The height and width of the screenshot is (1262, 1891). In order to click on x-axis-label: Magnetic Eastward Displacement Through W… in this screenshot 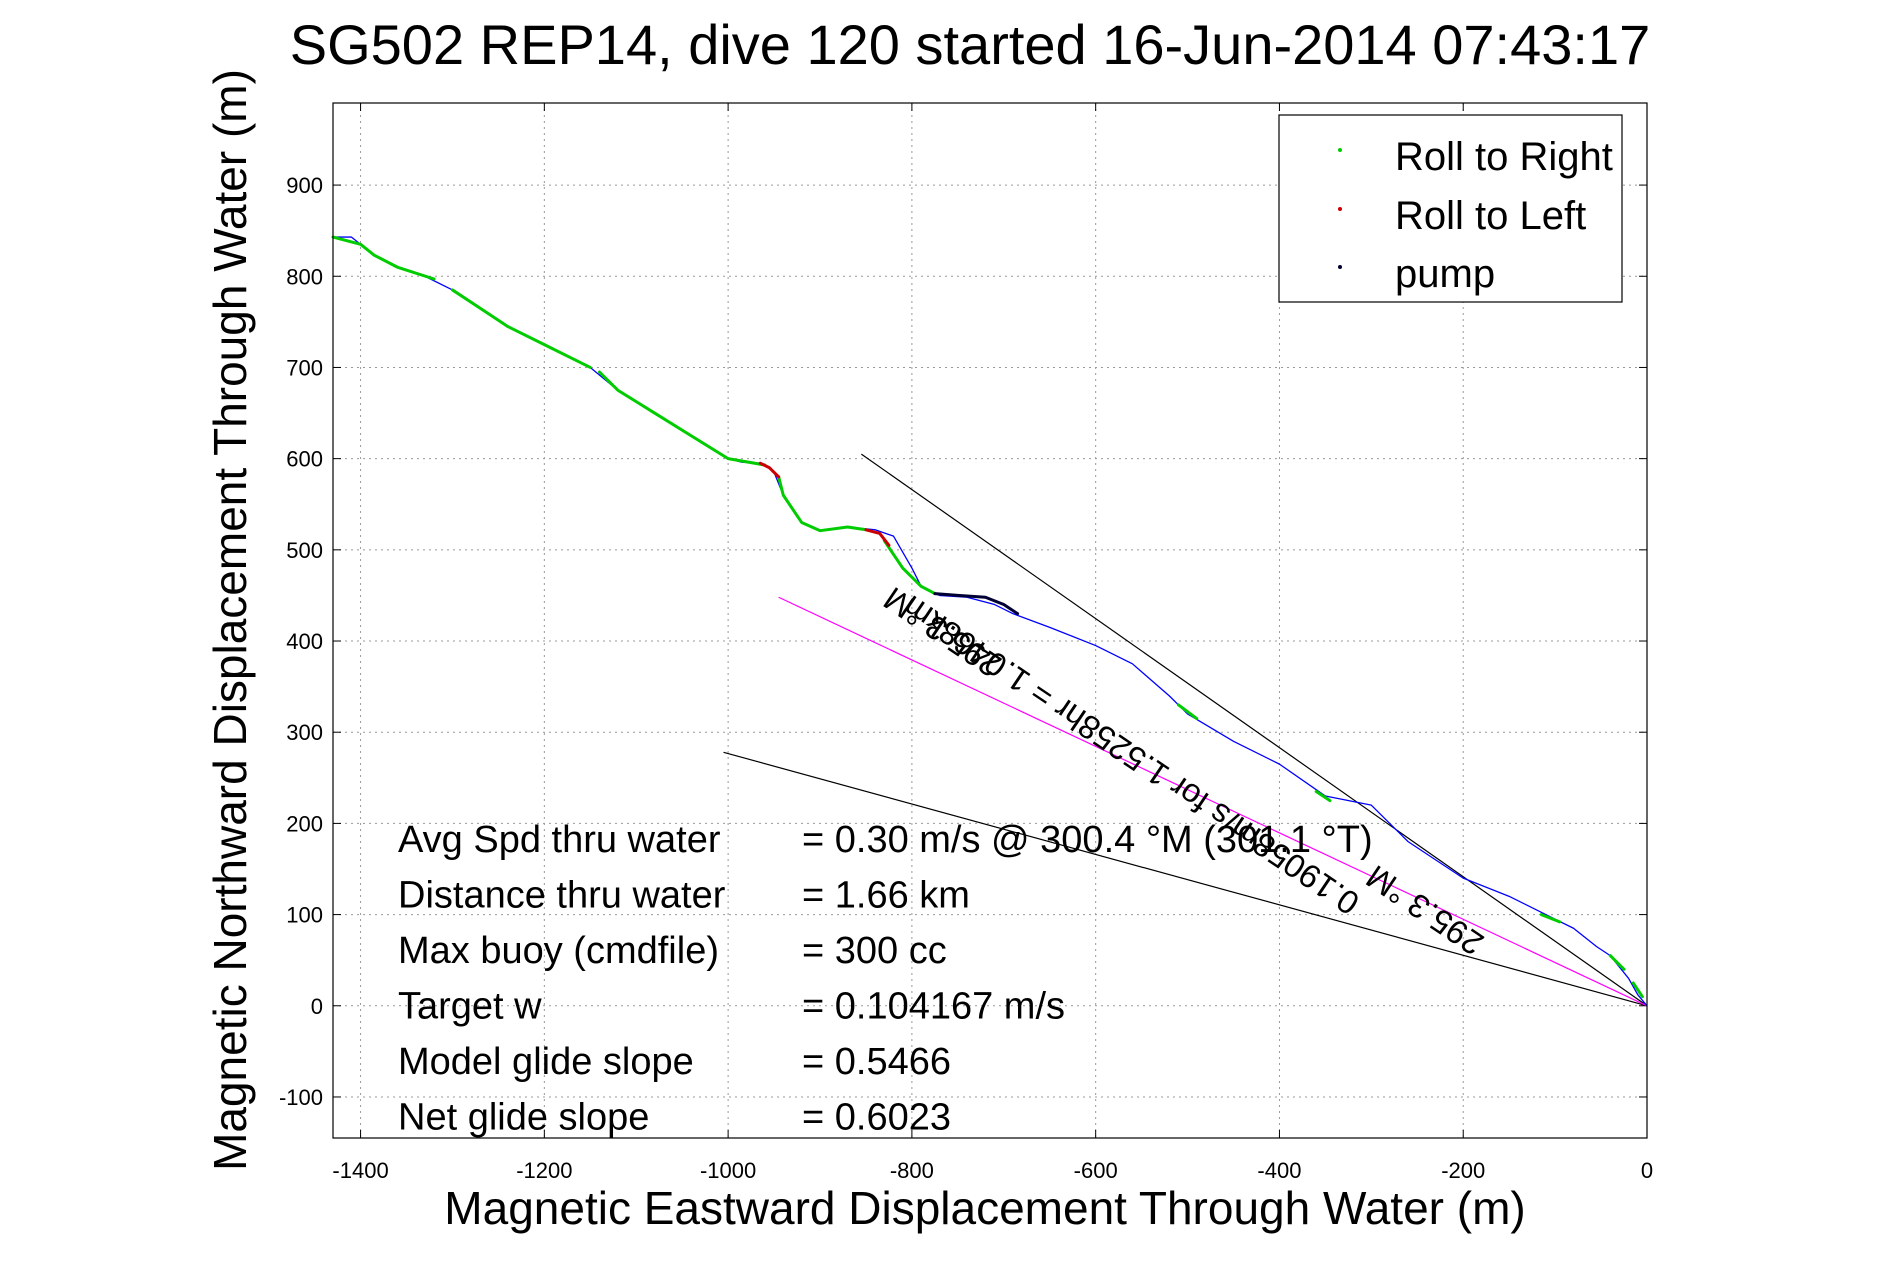, I will do `click(984, 1208)`.